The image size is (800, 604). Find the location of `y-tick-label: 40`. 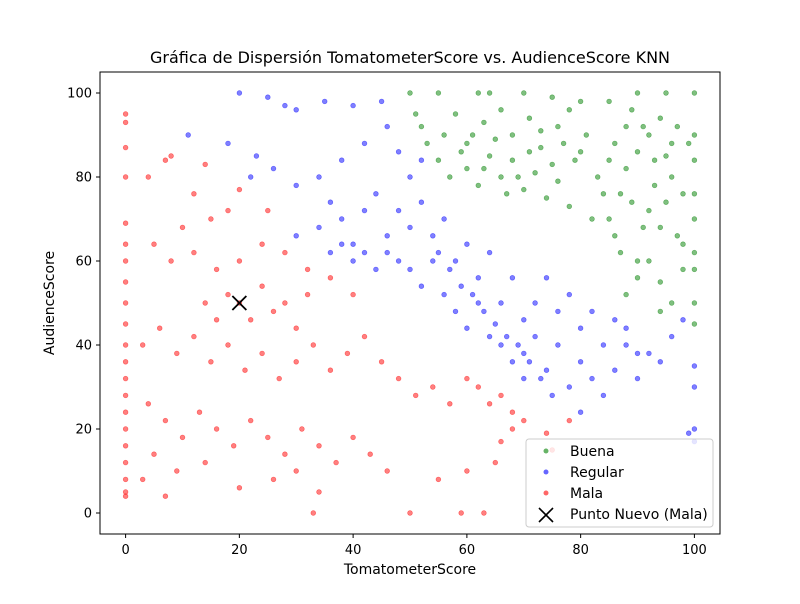

y-tick-label: 40 is located at coordinates (83, 346).